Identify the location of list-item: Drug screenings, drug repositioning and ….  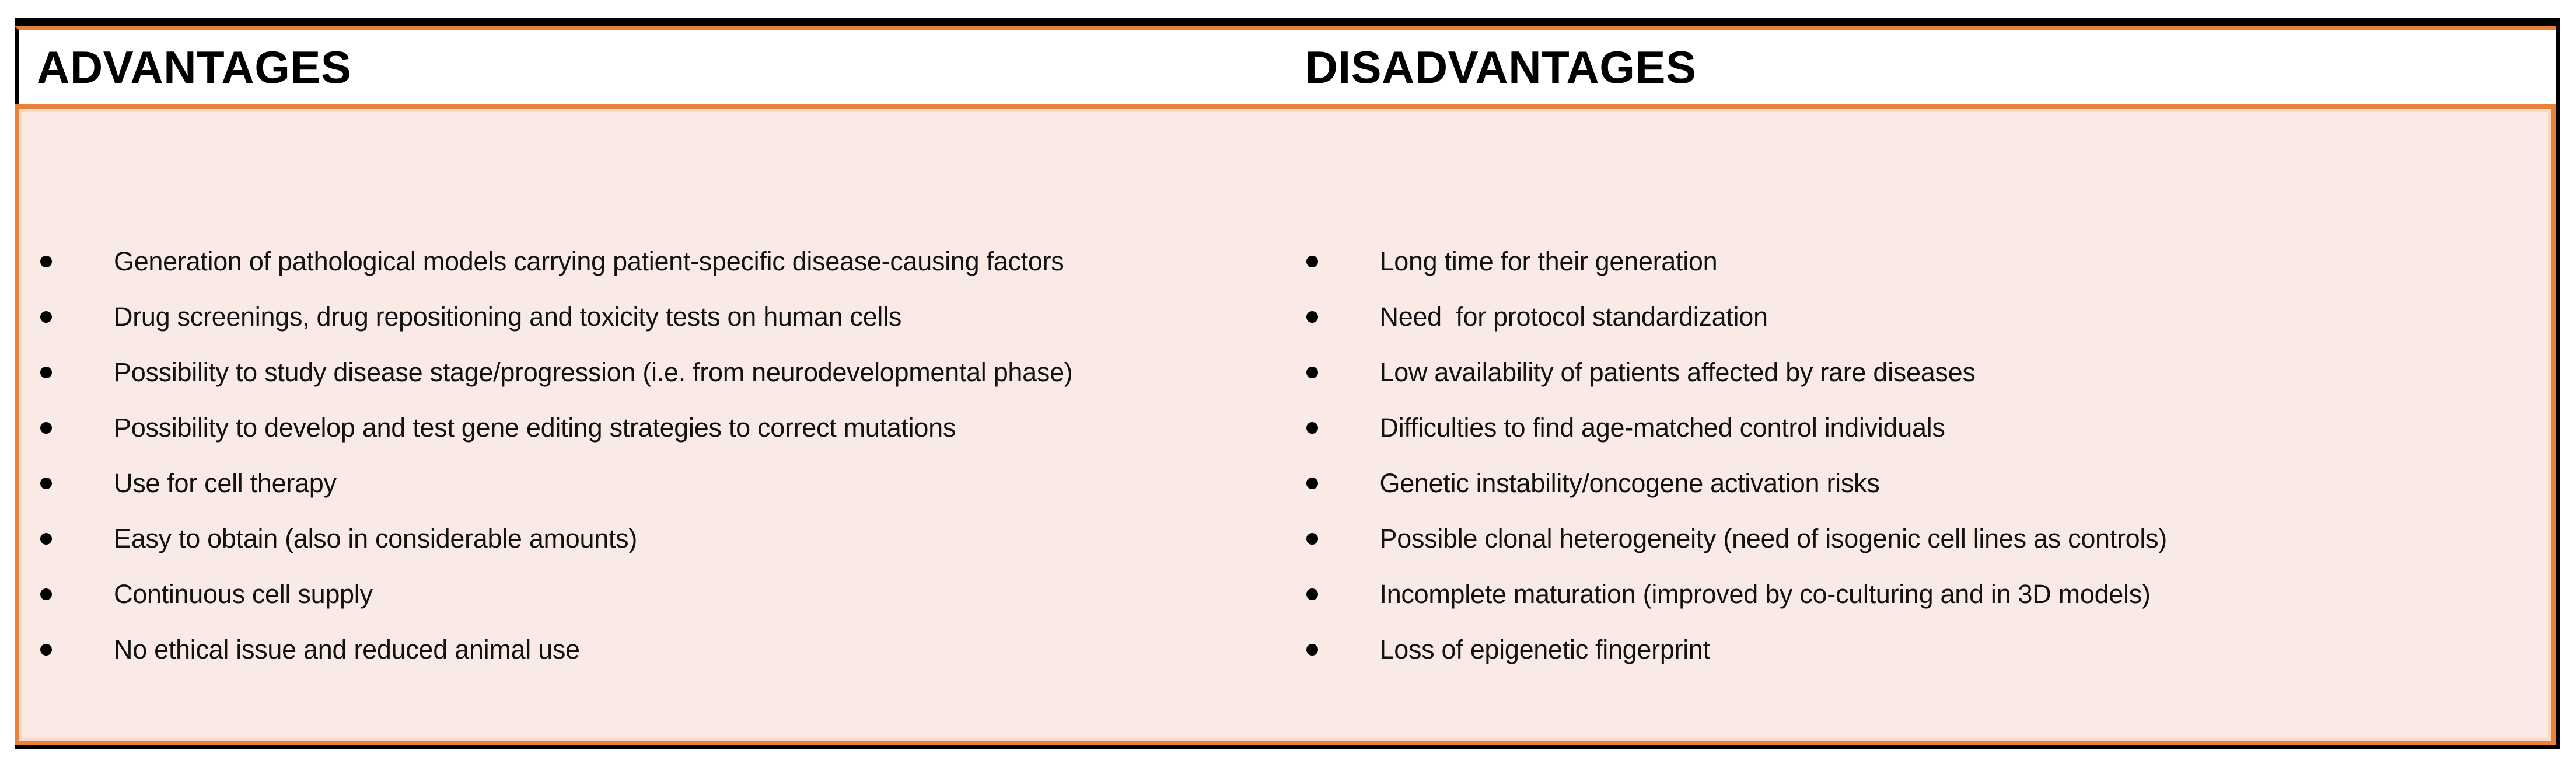
(652, 316).